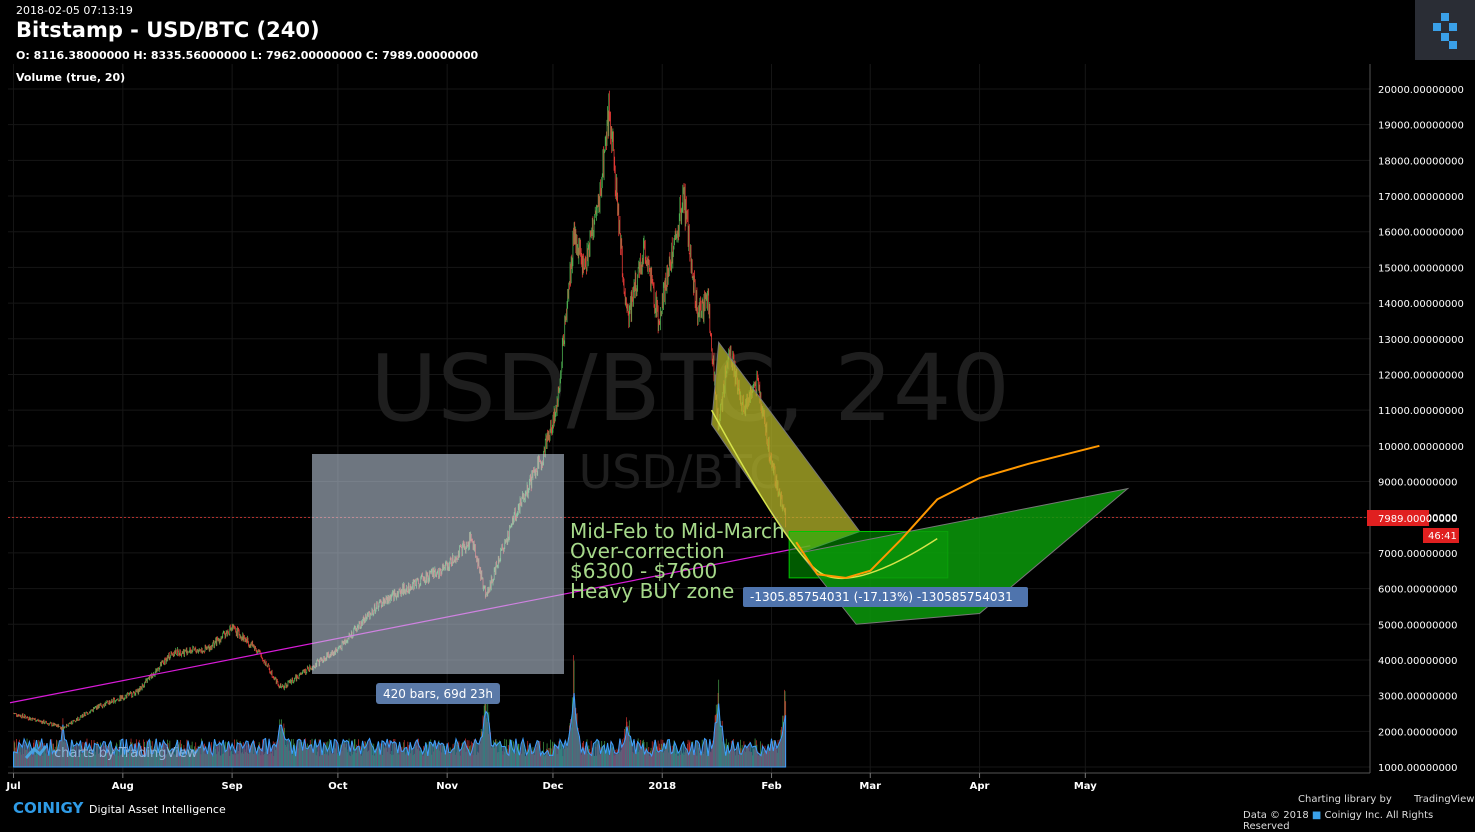 The width and height of the screenshot is (1475, 832). What do you see at coordinates (870, 786) in the screenshot?
I see `x-tick-label: Mar` at bounding box center [870, 786].